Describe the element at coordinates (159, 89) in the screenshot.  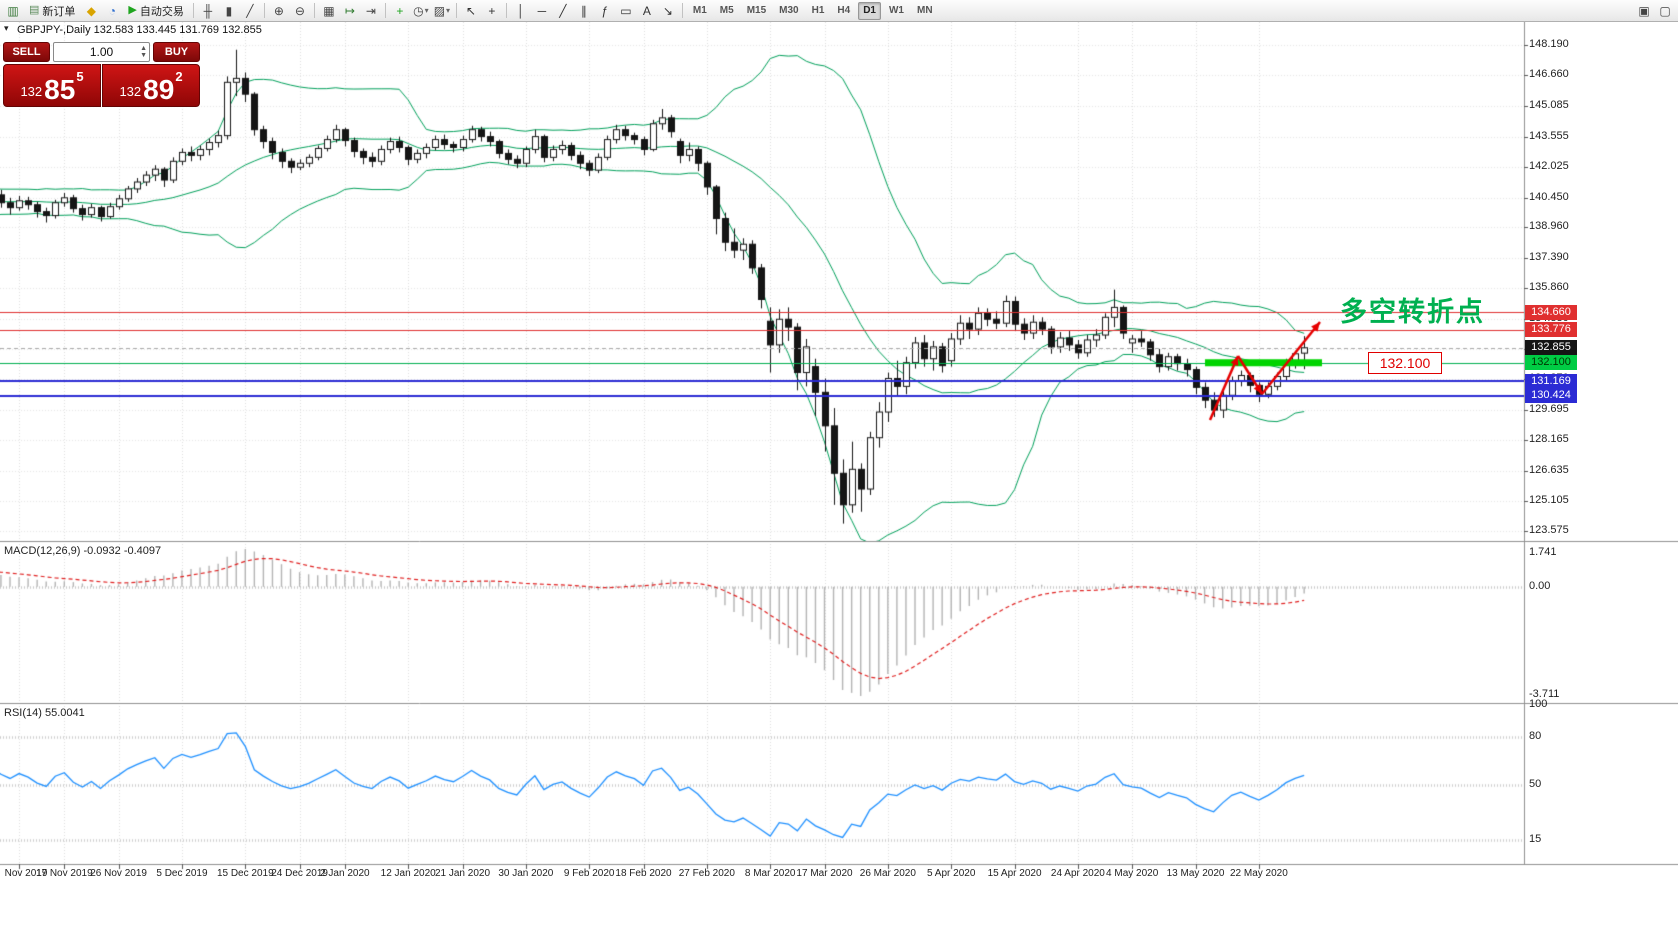
I see `buy-price-big: 89` at that location.